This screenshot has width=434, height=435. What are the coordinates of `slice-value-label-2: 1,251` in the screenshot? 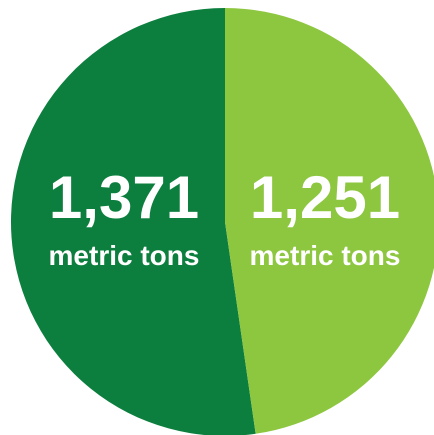 It's located at (325, 197).